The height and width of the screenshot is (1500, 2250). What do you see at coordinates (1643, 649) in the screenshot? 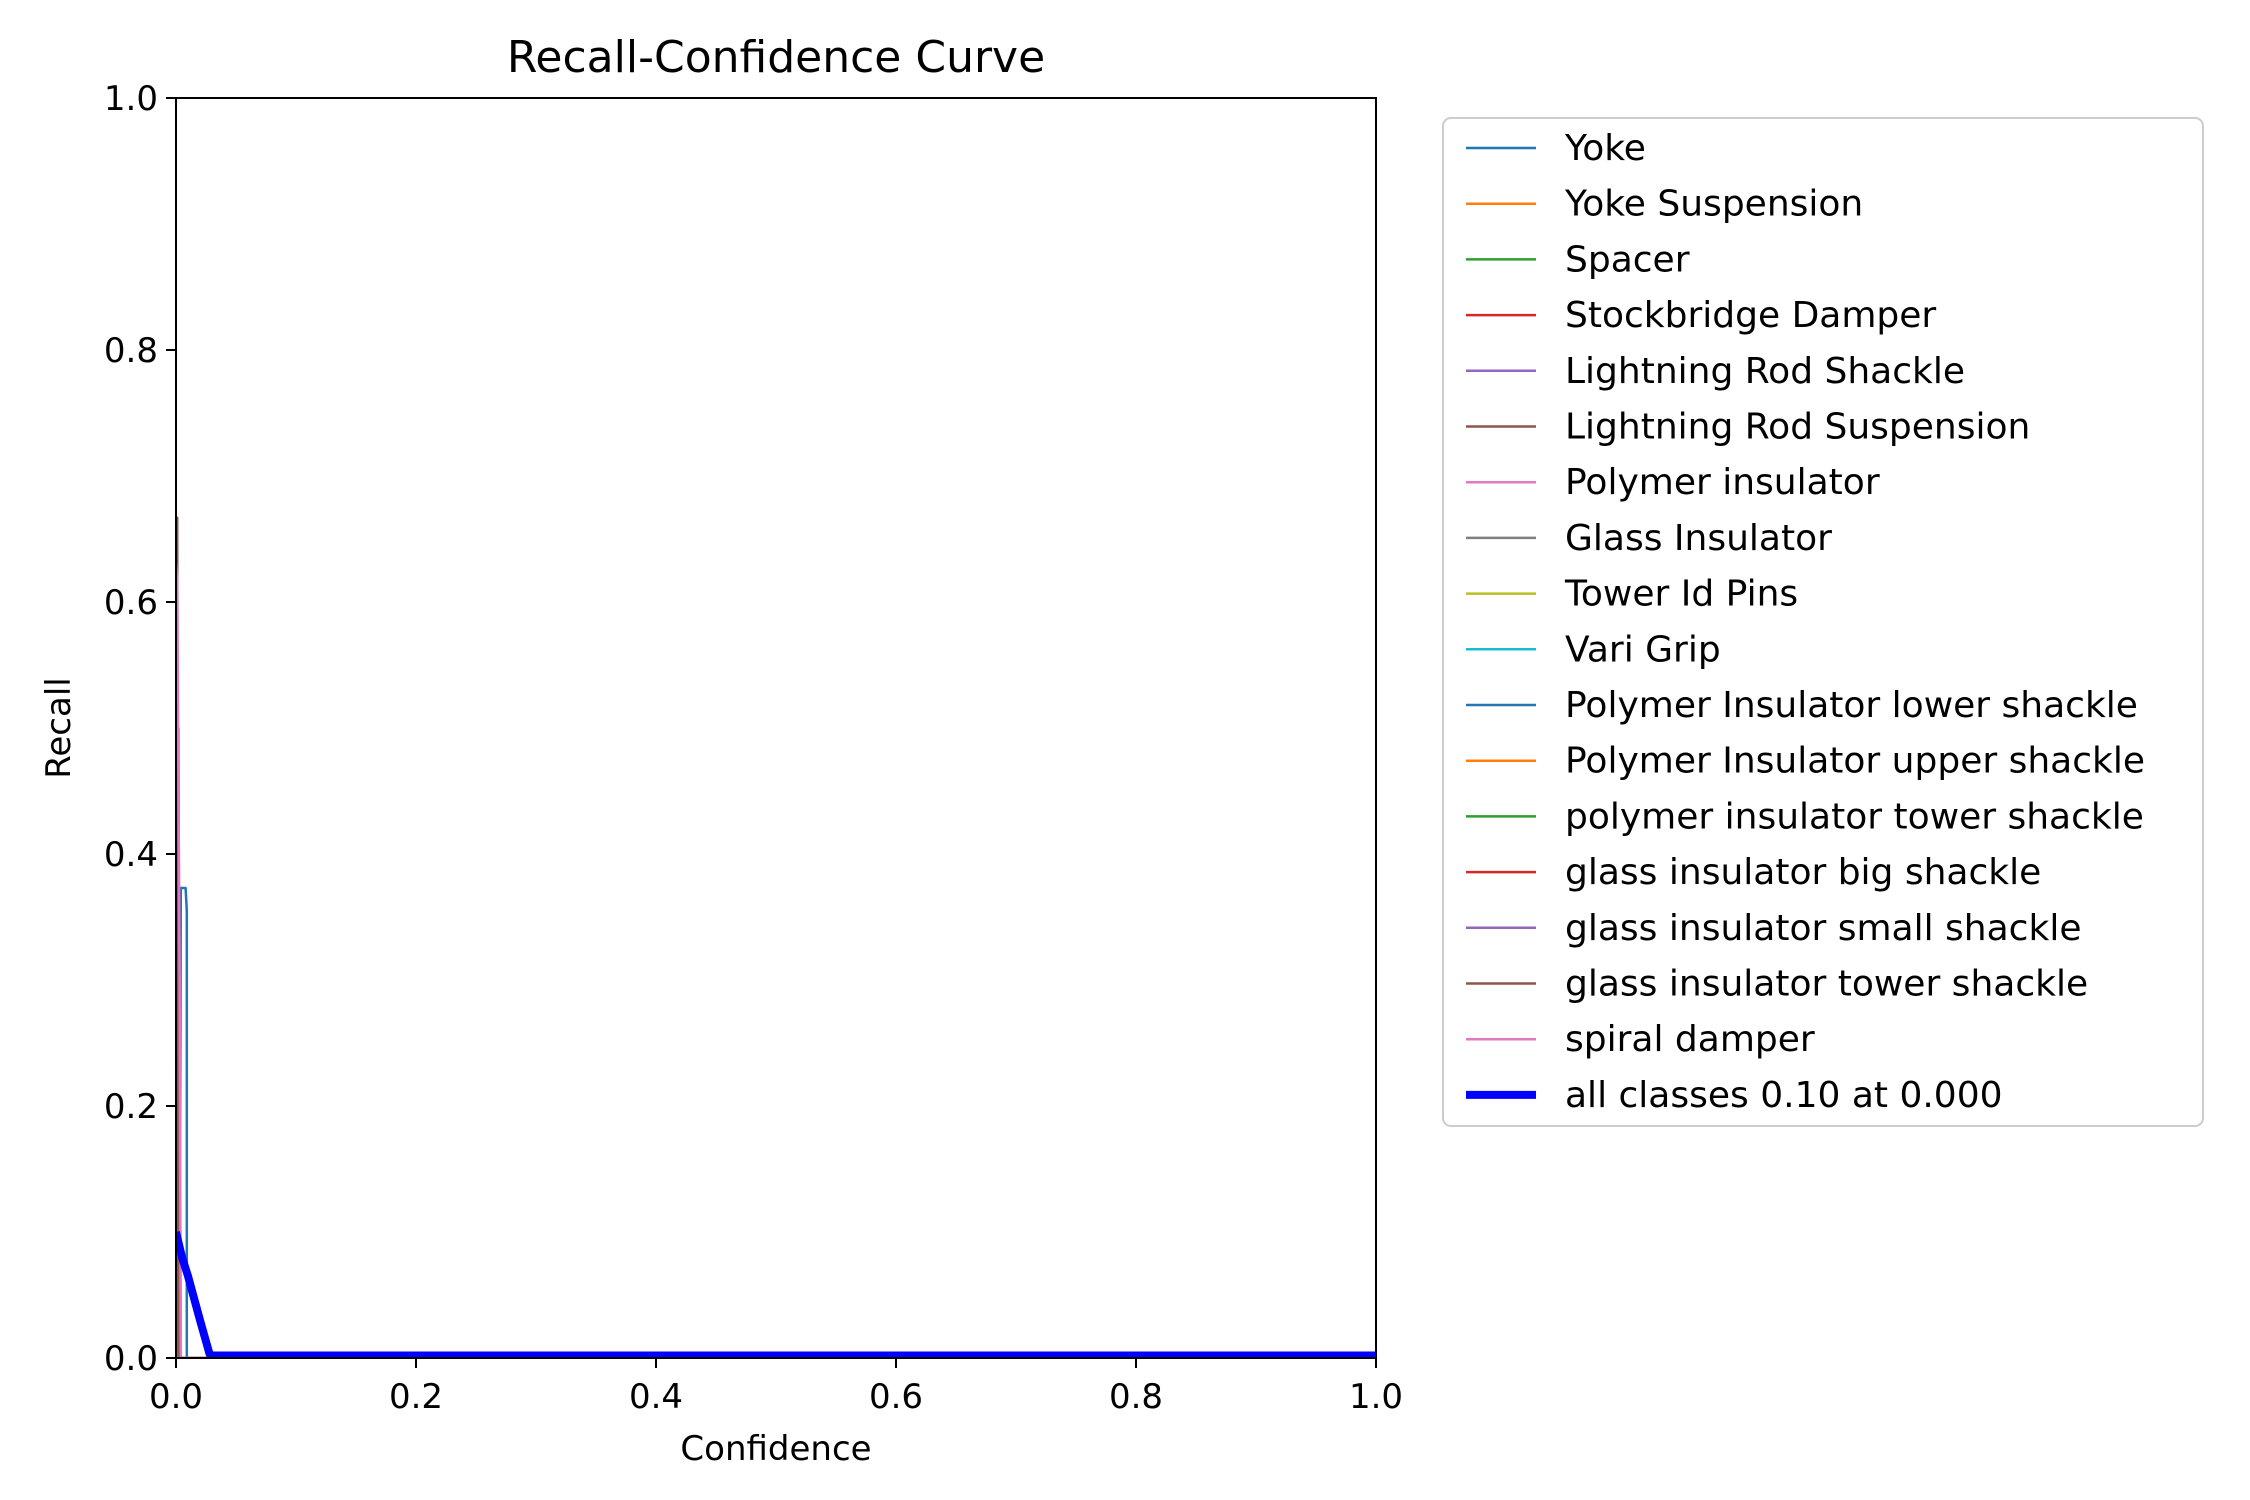
I see `legend-label: Vari Grip` at bounding box center [1643, 649].